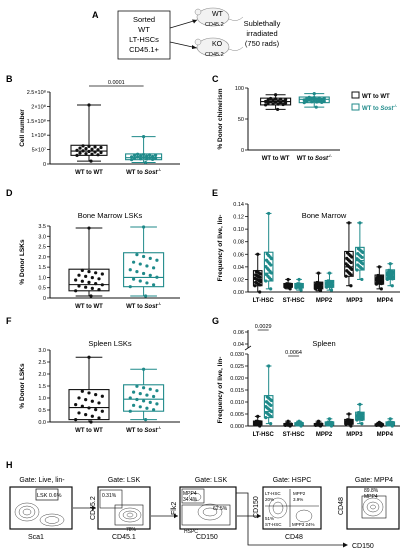 The image size is (415, 550). Describe the element at coordinates (36, 92) in the screenshot. I see `y-tick-label: 2.5×10⁸` at that location.